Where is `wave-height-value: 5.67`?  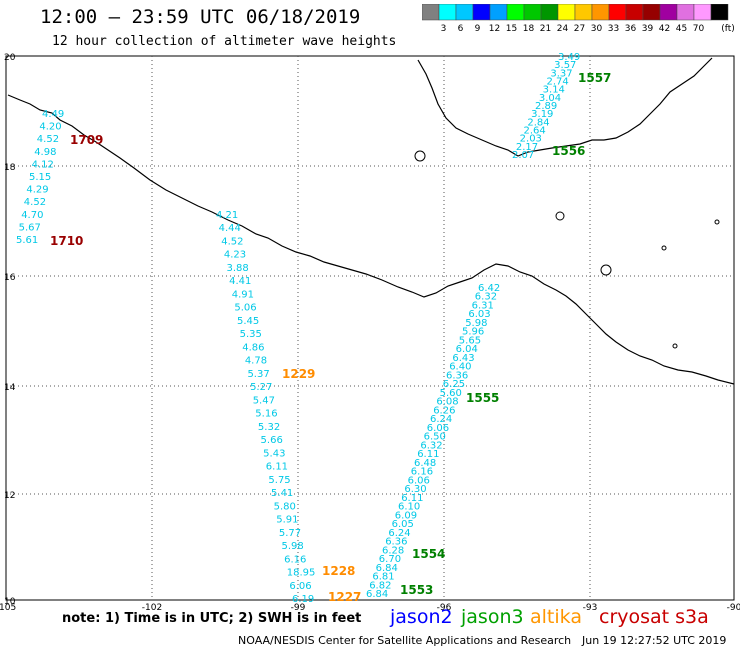 wave-height-value: 5.67 is located at coordinates (30, 227).